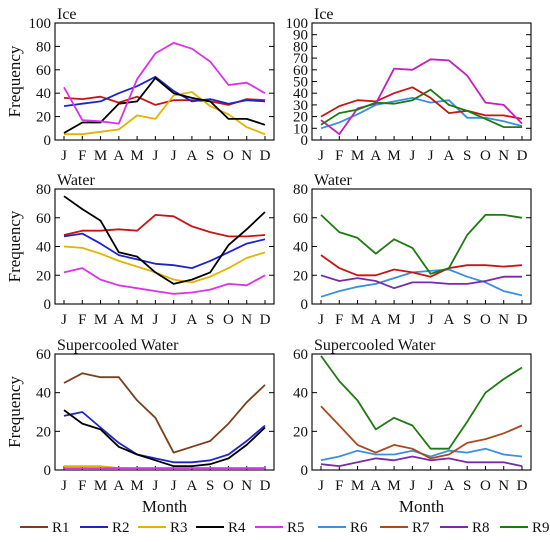 The image size is (550, 542). Describe the element at coordinates (300, 36) in the screenshot. I see `y-tick-label: 90` at that location.